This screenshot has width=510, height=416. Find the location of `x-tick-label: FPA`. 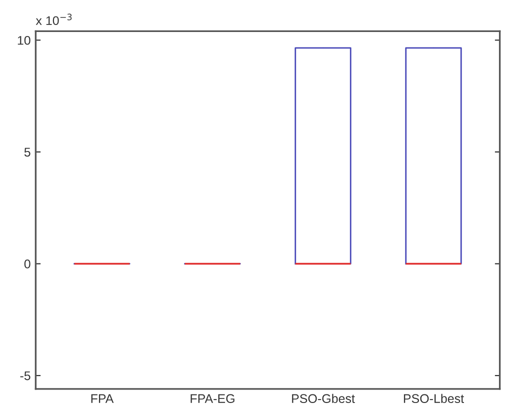

x-tick-label: FPA is located at coordinates (102, 398).